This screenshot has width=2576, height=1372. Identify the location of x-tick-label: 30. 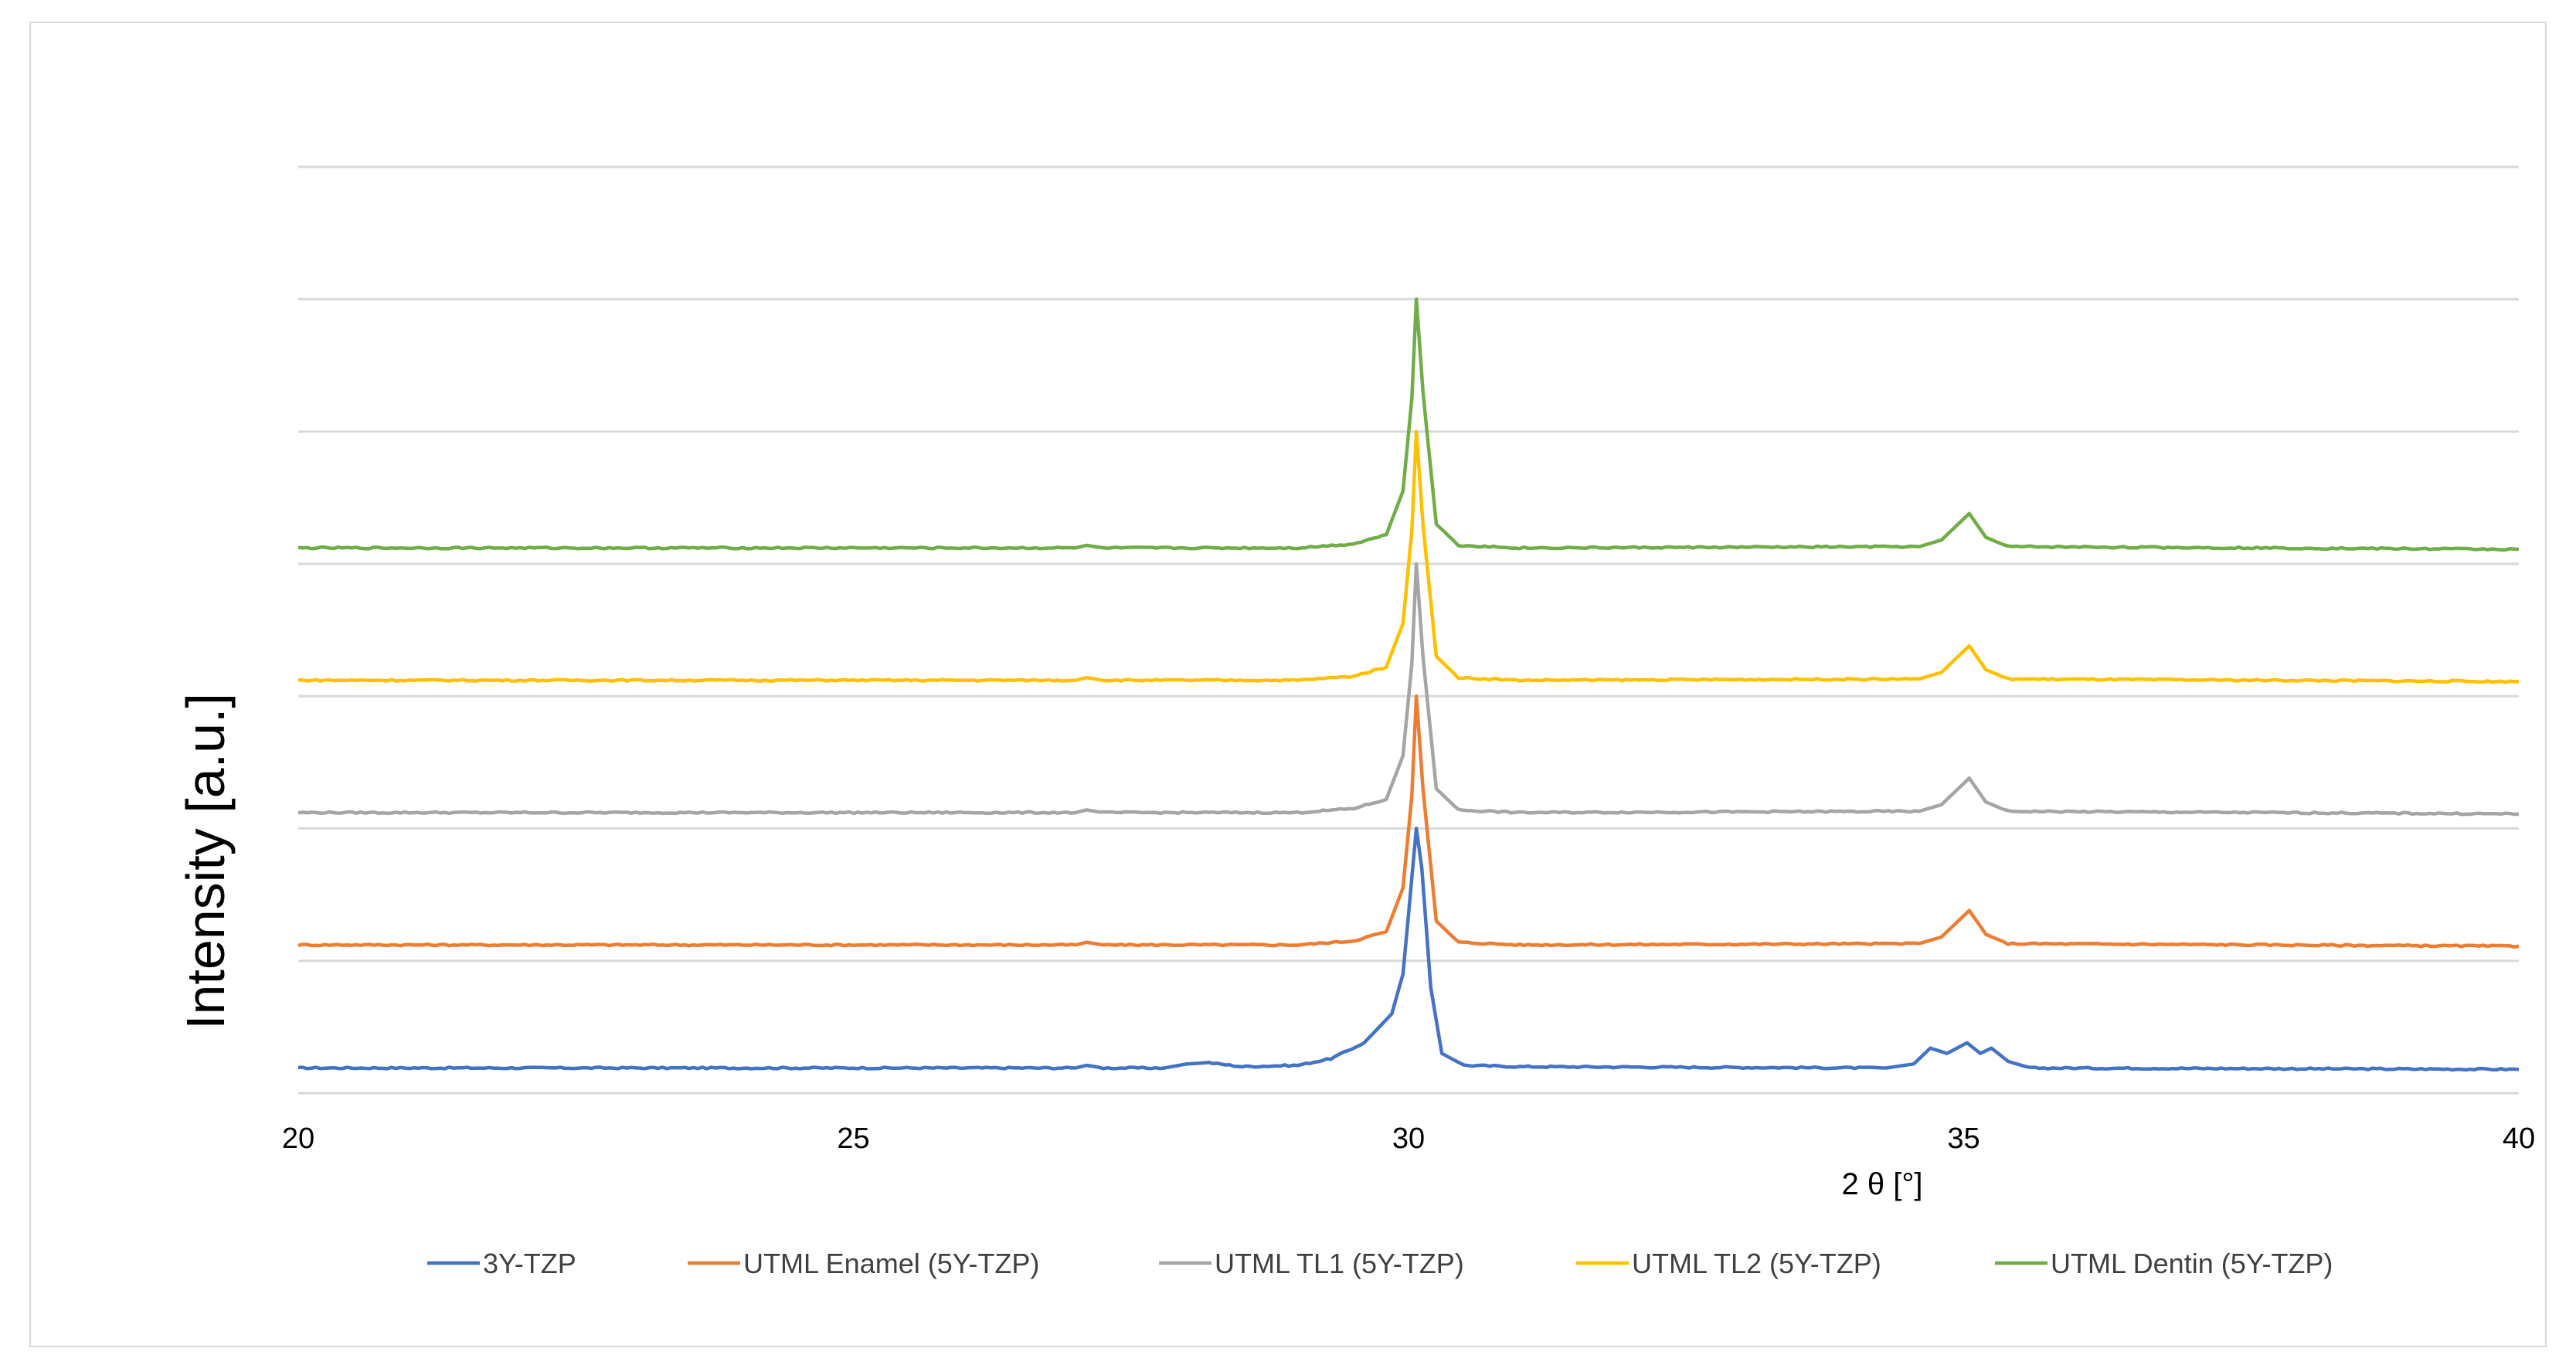
(1408, 1138).